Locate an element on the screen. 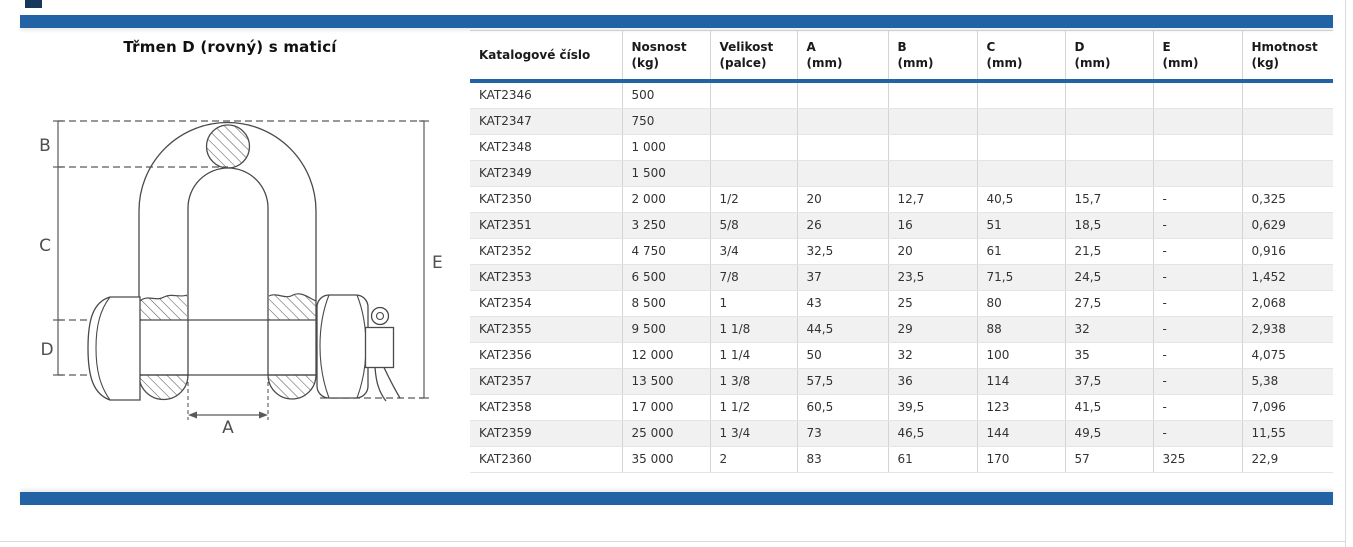  table-cell: 73 is located at coordinates (842, 434).